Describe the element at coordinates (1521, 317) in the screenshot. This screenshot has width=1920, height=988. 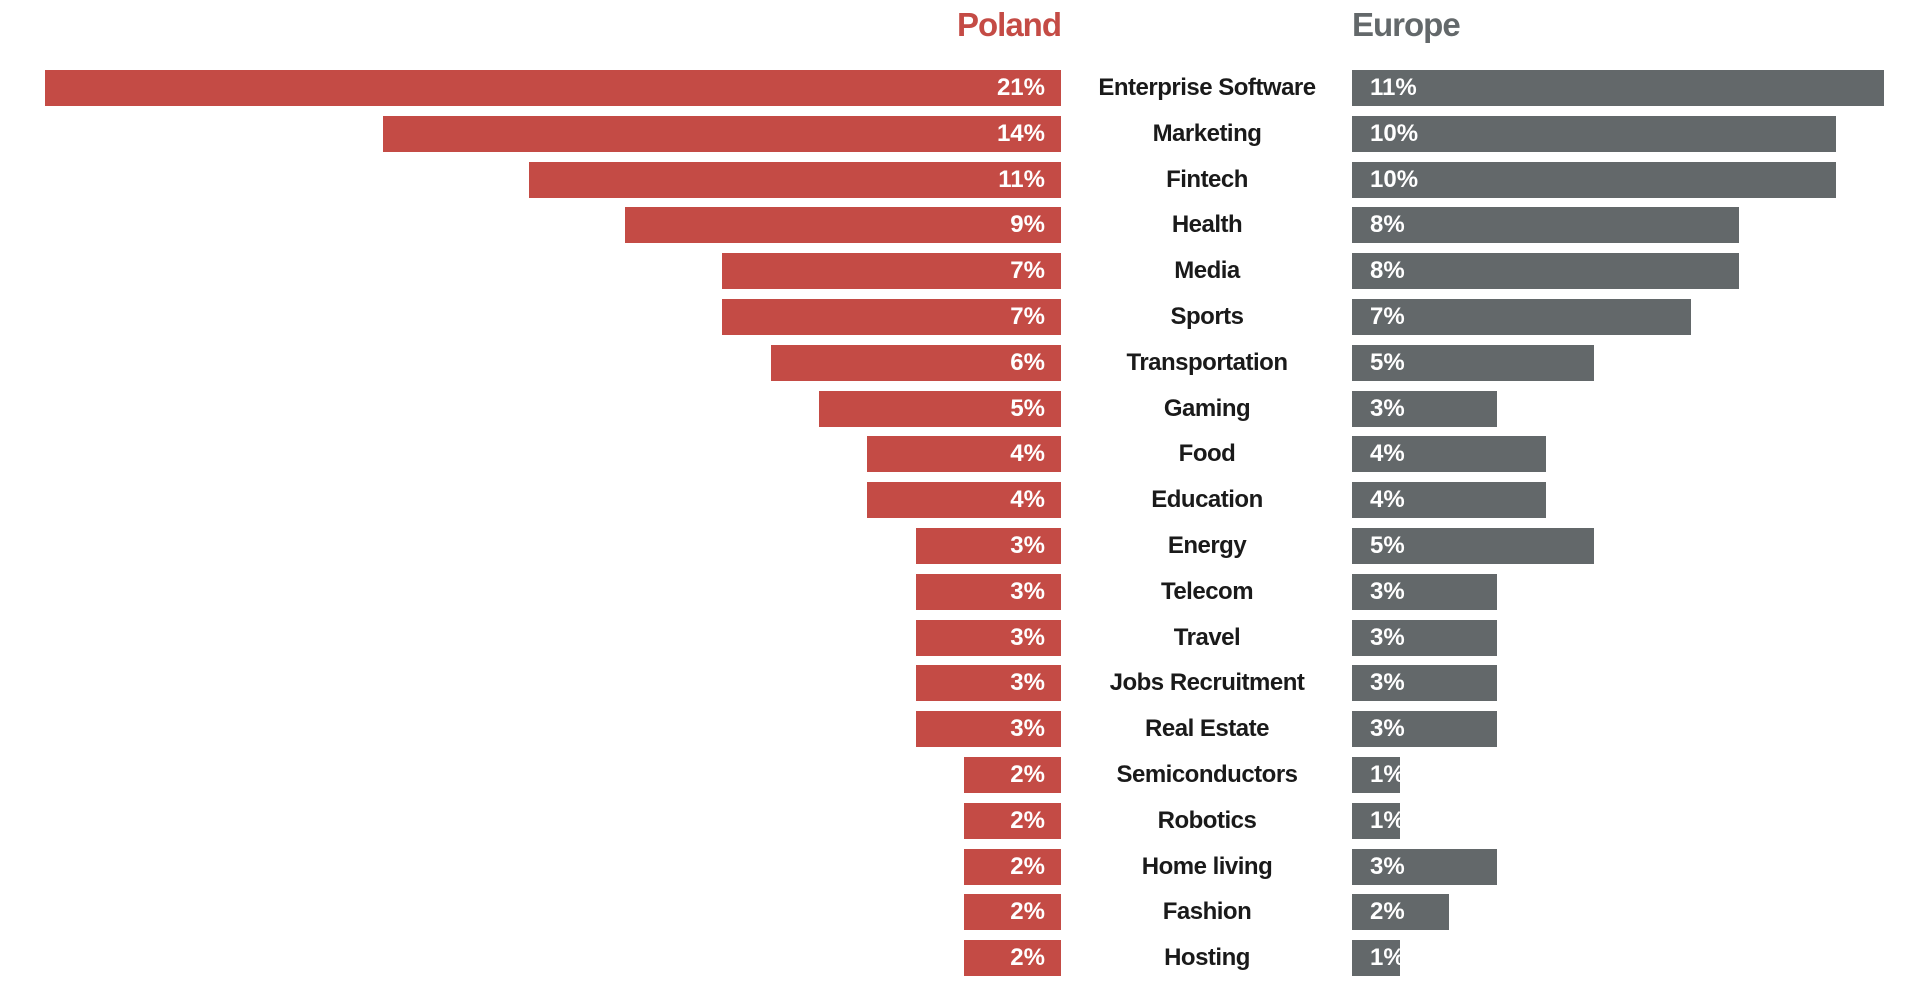
I see `europe-bar: 7%` at that location.